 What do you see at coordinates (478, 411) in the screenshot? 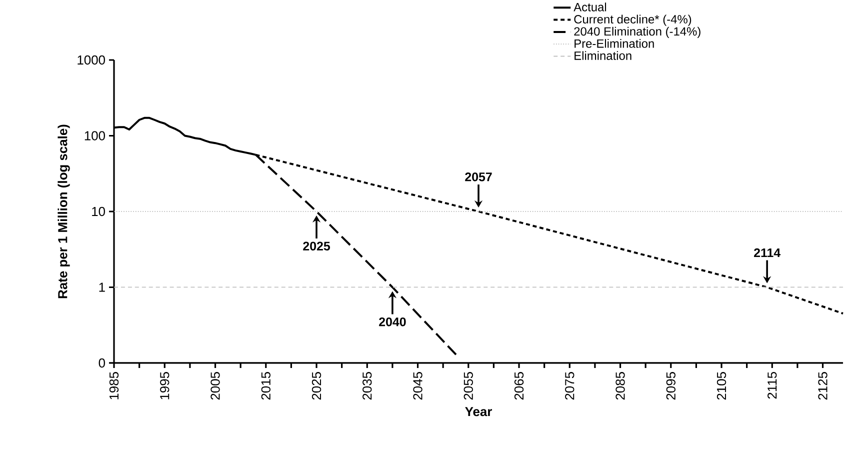
I see `x-axis-title: Year` at bounding box center [478, 411].